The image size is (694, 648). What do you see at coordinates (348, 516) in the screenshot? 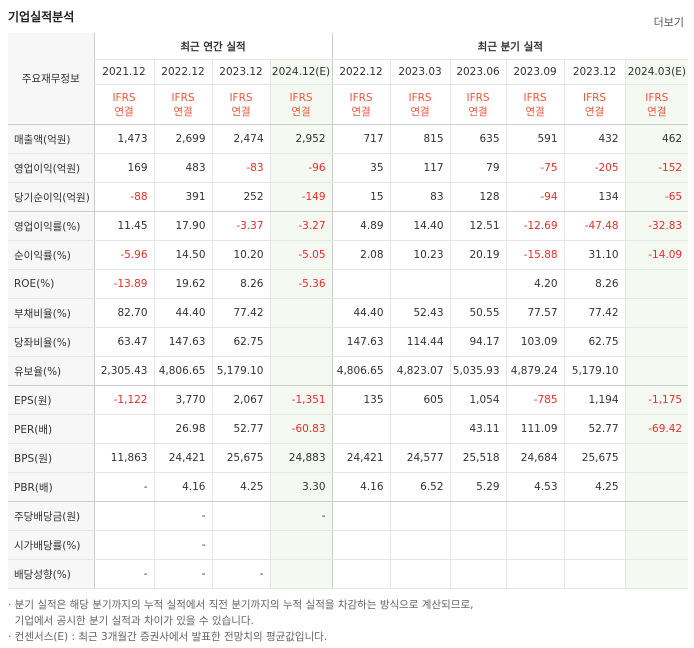
I see `data-row: 주당배당금(원) - -` at bounding box center [348, 516].